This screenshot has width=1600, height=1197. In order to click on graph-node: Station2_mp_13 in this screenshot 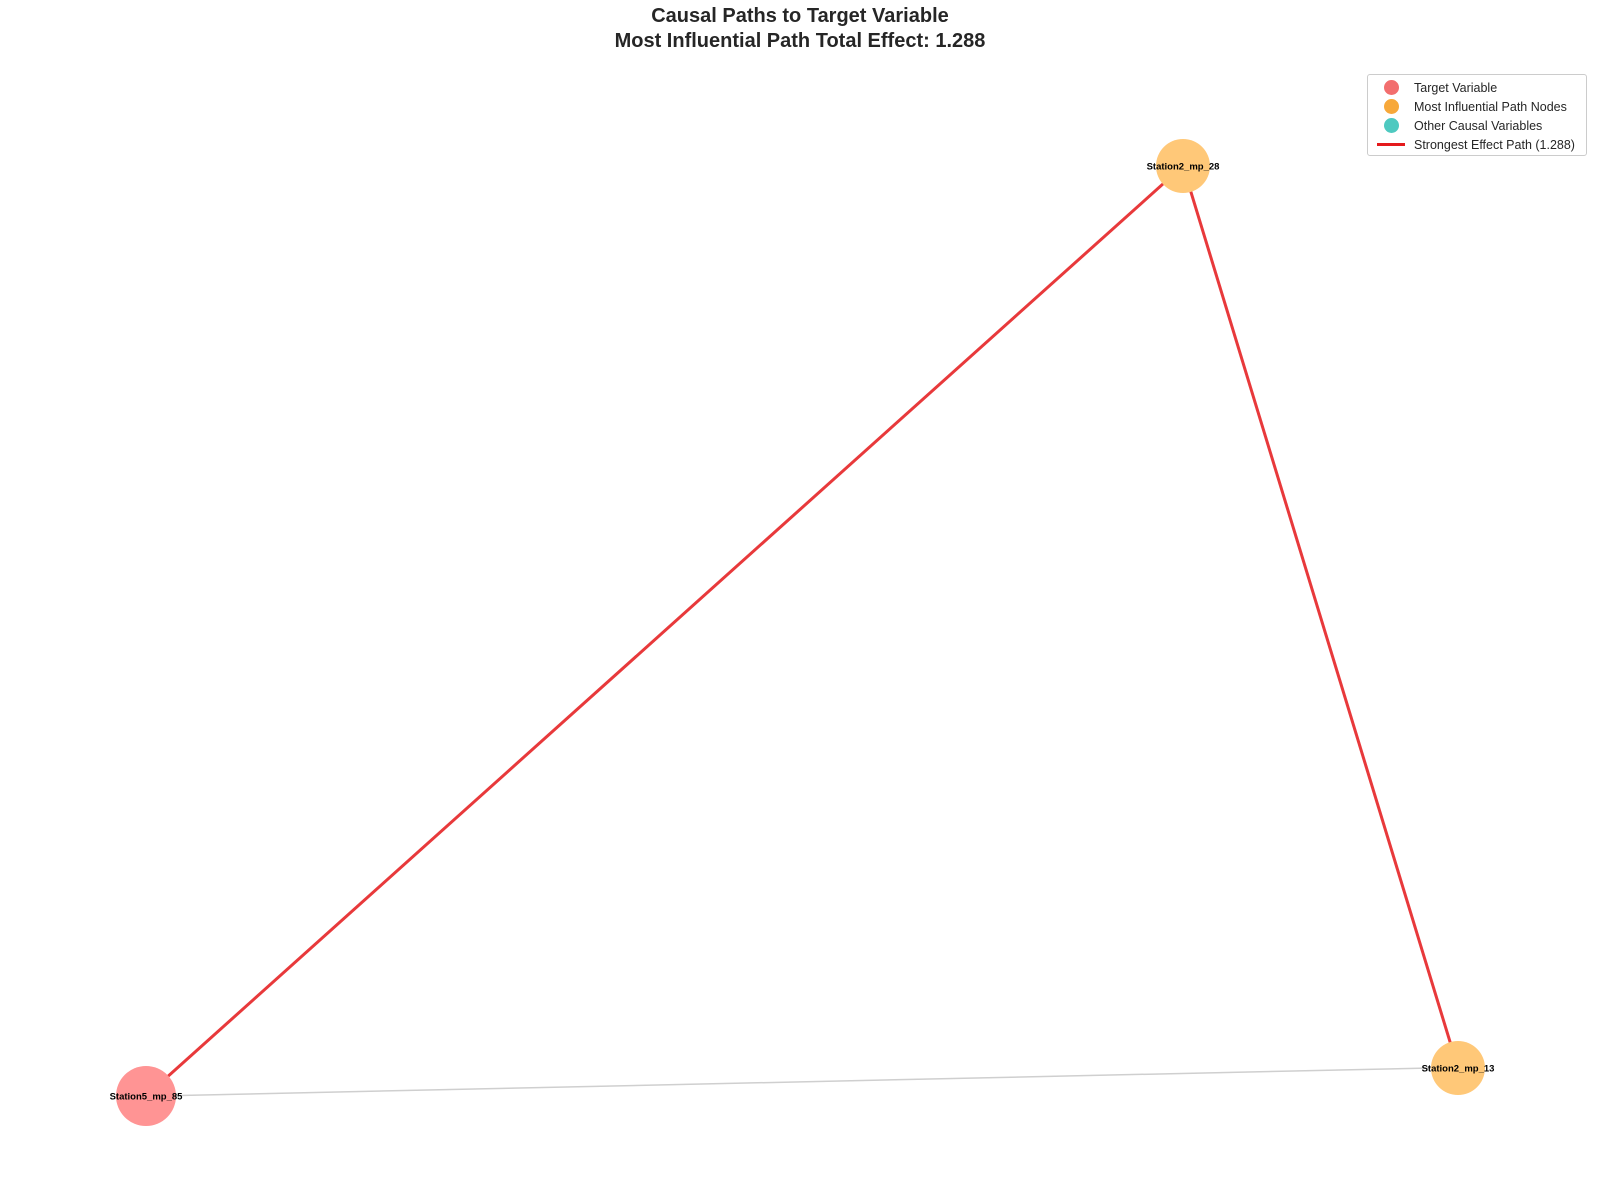, I will do `click(1458, 1068)`.